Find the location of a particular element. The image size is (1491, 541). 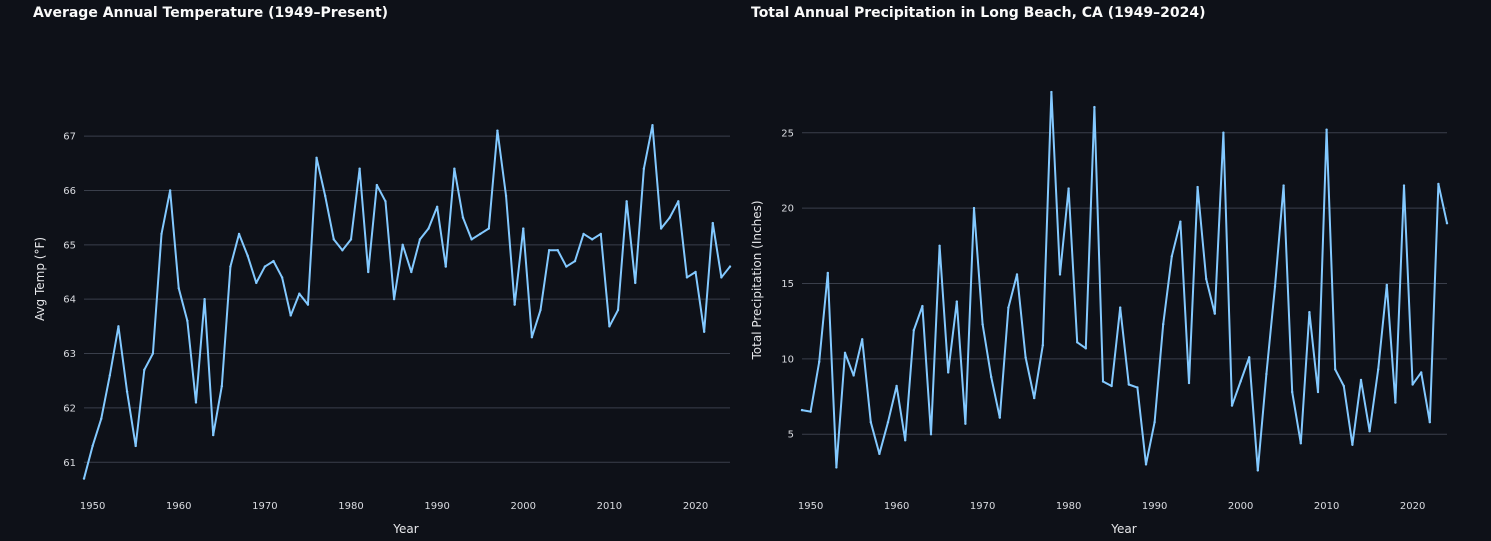

temperature-y-axis-title: Avg Temp (°F) is located at coordinates (40, 279).